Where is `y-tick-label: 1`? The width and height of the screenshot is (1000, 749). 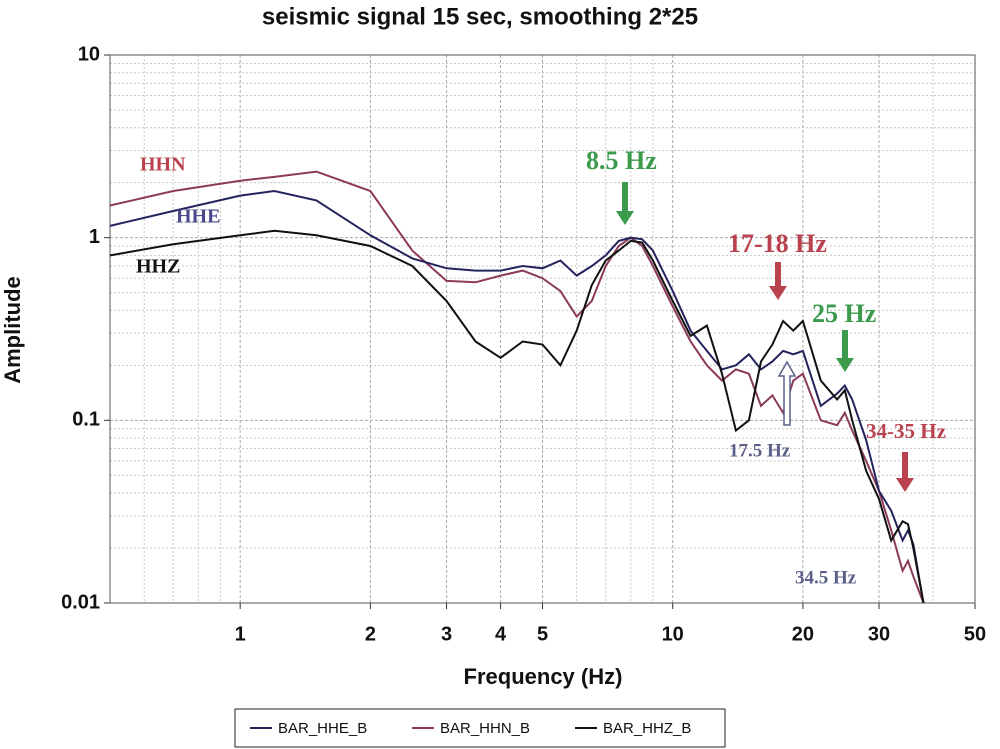 y-tick-label: 1 is located at coordinates (94, 237).